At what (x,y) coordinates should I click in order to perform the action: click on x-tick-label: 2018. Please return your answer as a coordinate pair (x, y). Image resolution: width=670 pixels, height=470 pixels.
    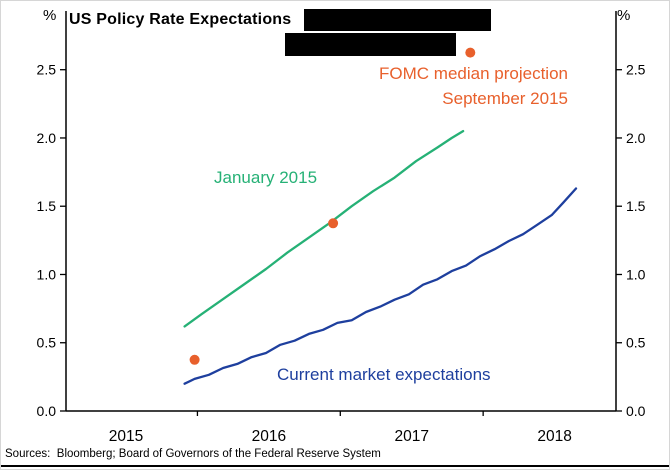
    Looking at the image, I should click on (554, 436).